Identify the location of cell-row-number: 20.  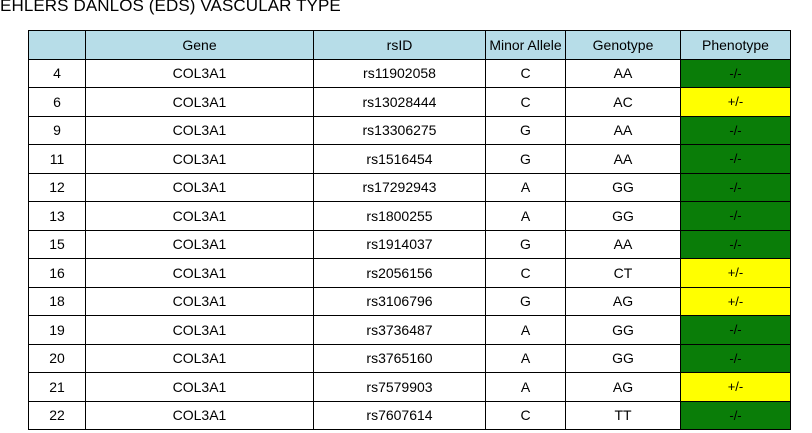
(57, 358).